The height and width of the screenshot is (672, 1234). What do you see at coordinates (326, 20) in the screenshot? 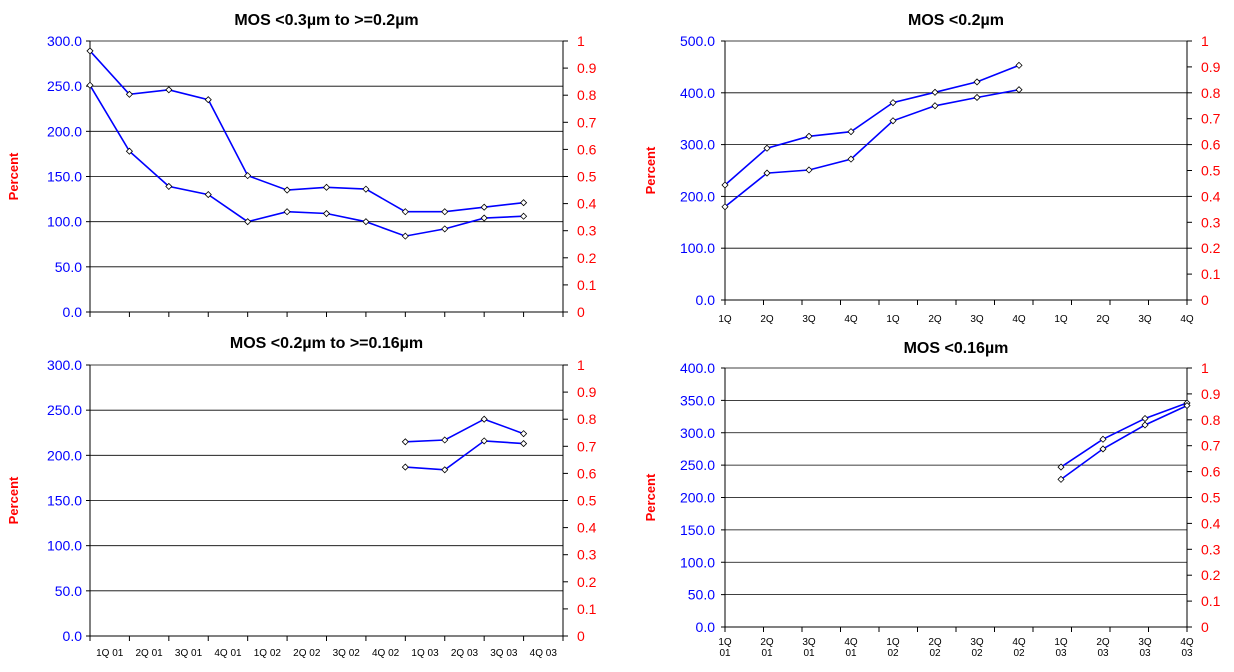
I see `chart-title: MOS <0.3µm to >=0.2µm` at bounding box center [326, 20].